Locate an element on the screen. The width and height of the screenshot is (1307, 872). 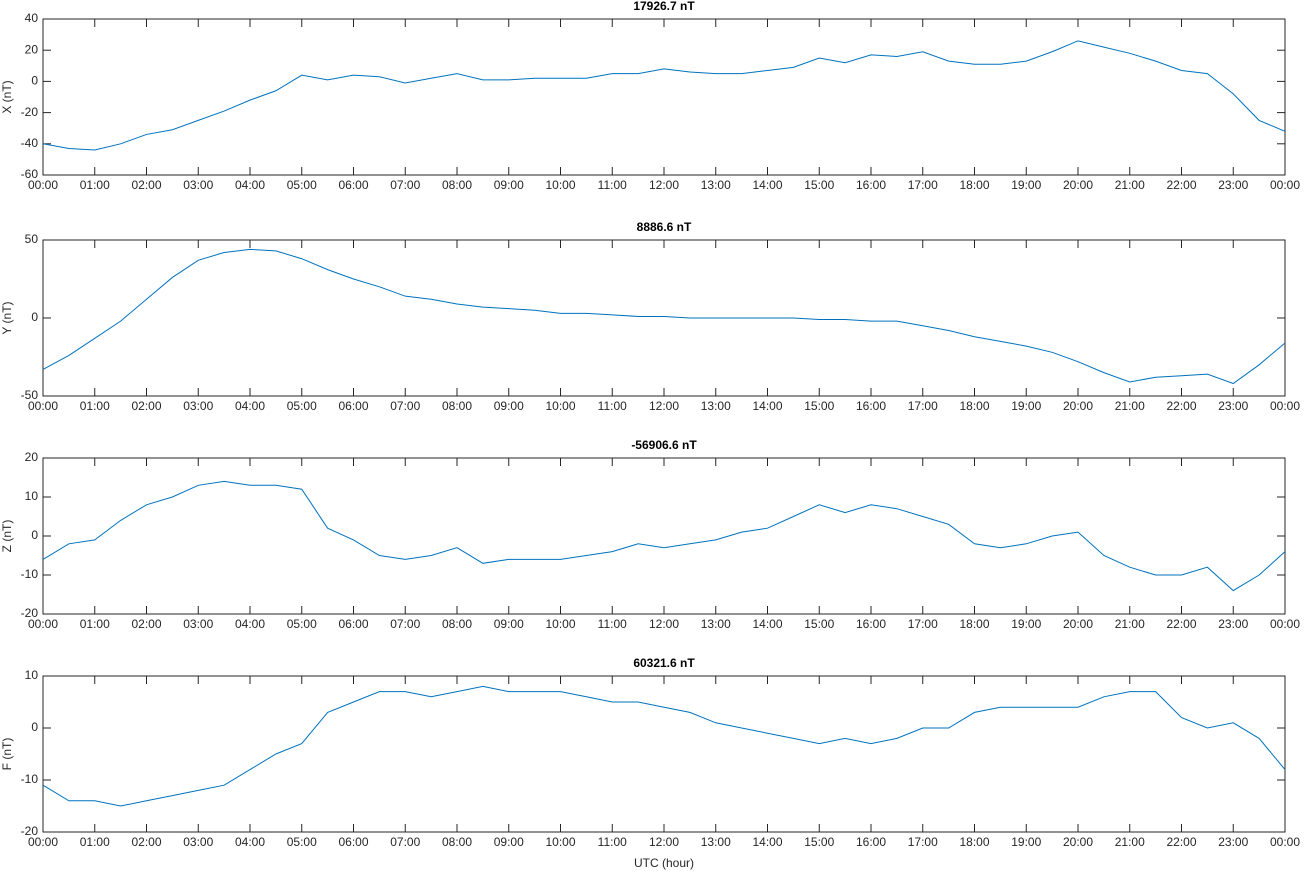
chart-title: 17926.7 nT is located at coordinates (664, 6).